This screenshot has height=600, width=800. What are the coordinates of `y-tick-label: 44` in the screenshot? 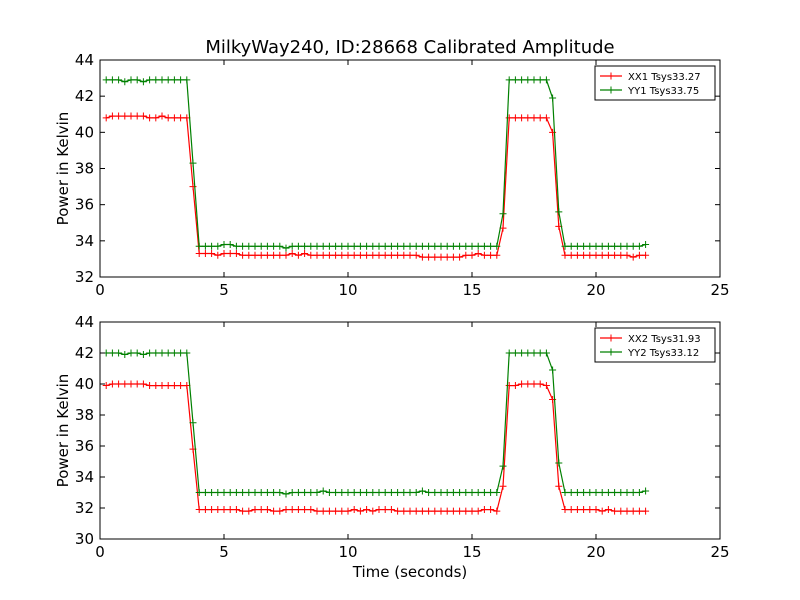 It's located at (84, 322).